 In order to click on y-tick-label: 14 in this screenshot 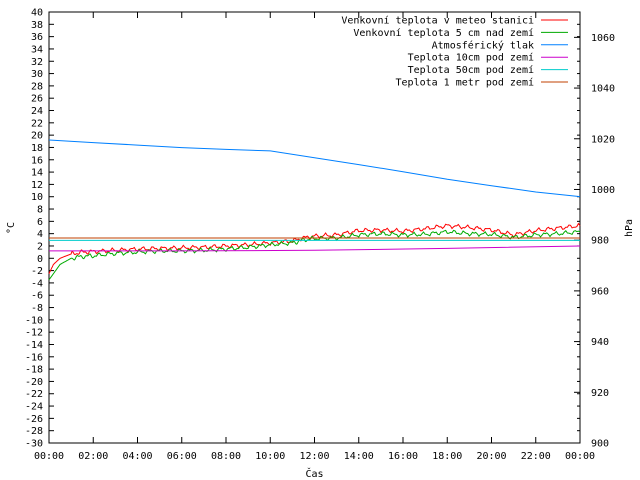, I will do `click(37, 173)`.